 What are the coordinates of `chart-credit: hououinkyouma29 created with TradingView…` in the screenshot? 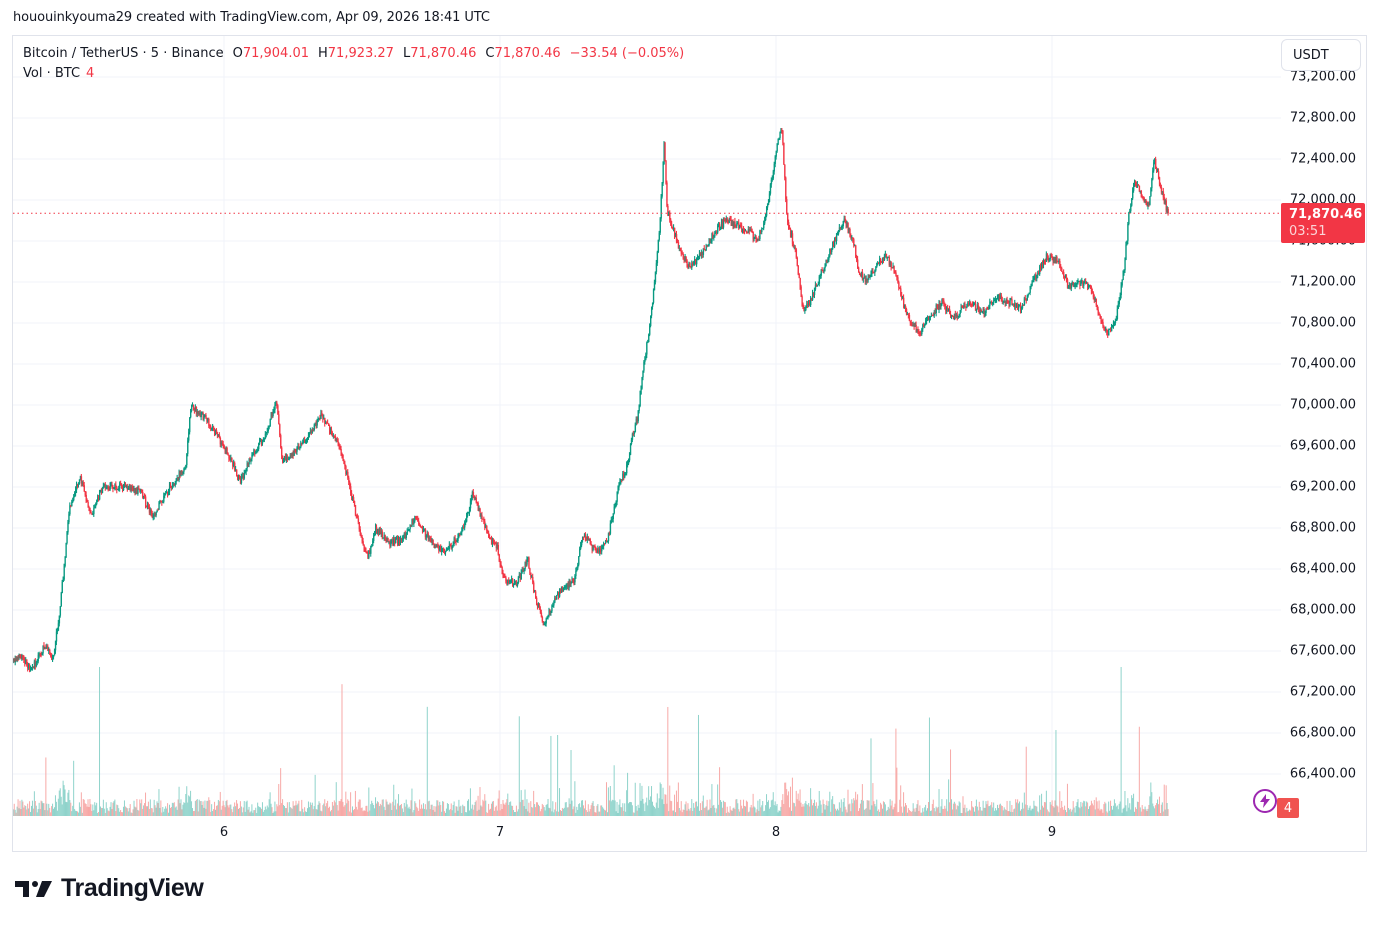 It's located at (251, 17).